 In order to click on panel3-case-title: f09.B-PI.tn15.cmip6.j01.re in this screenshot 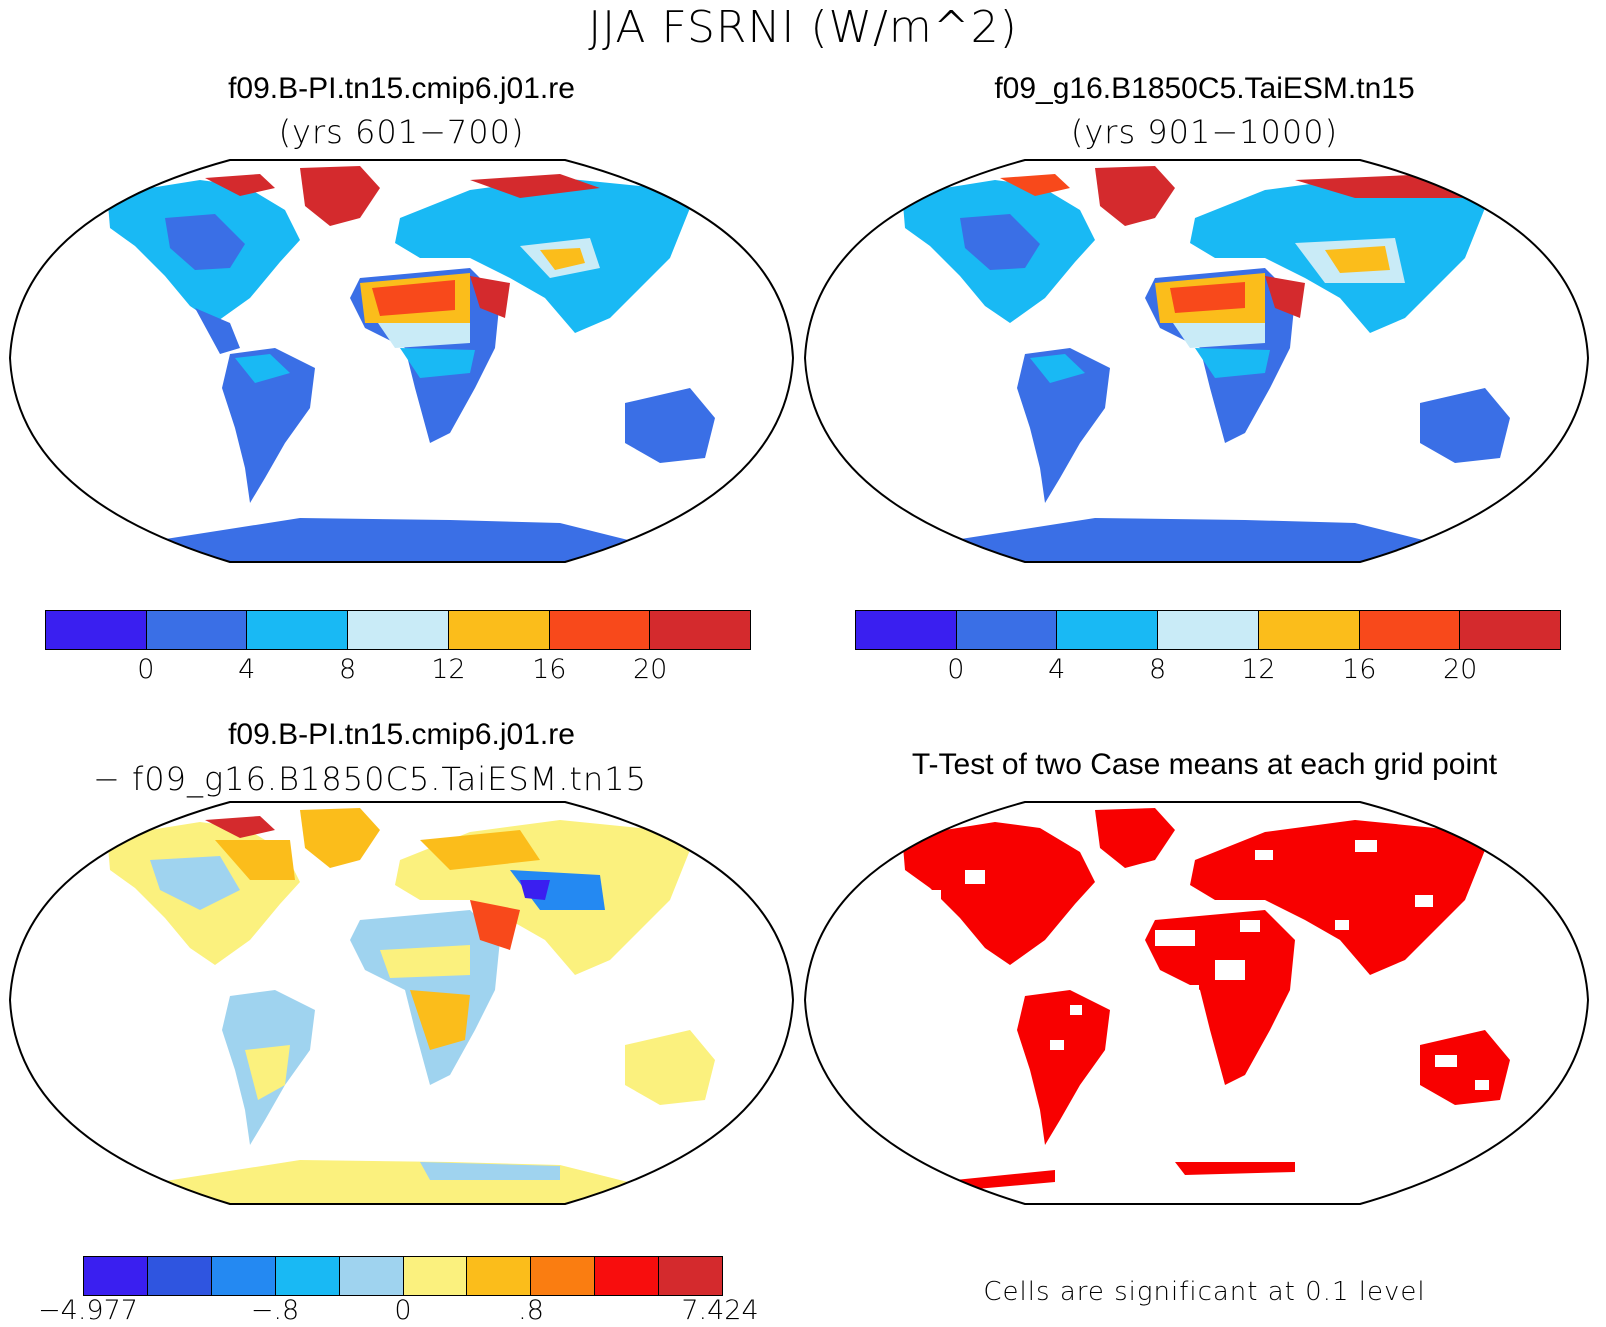, I will do `click(401, 734)`.